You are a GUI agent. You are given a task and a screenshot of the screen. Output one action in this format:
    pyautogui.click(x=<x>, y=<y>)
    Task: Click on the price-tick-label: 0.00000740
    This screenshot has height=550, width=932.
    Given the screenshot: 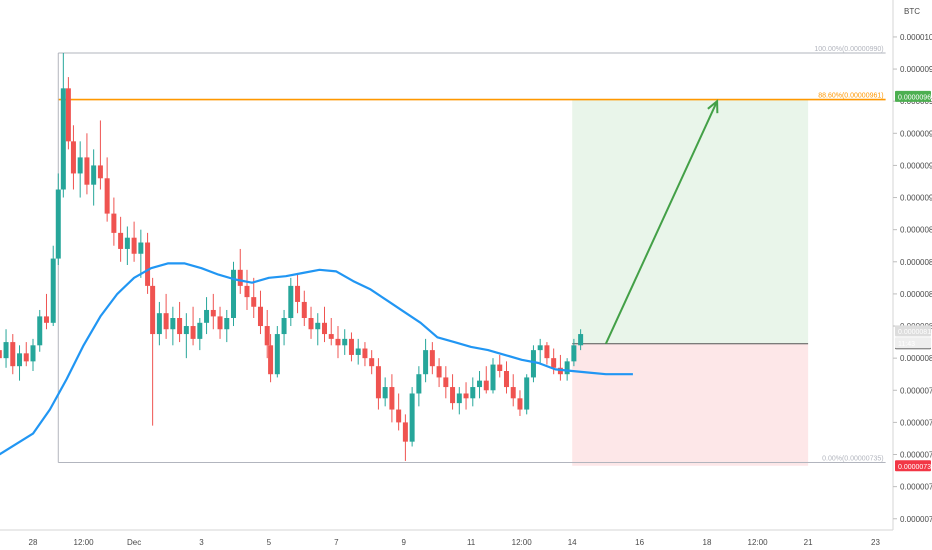 What is the action you would take?
    pyautogui.click(x=916, y=455)
    